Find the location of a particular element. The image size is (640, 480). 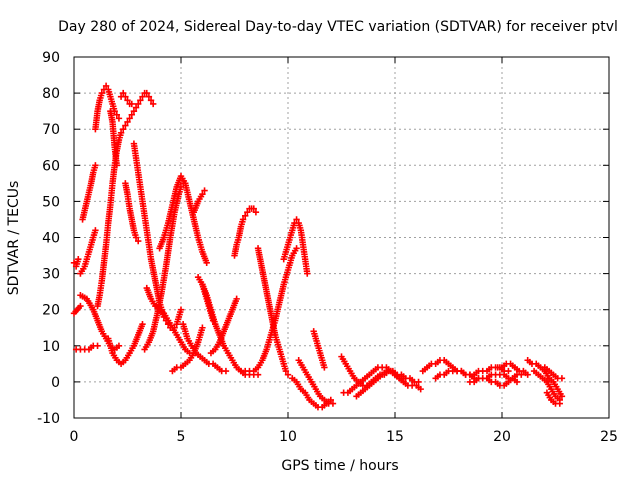

x-tick-label: 10 is located at coordinates (288, 437).